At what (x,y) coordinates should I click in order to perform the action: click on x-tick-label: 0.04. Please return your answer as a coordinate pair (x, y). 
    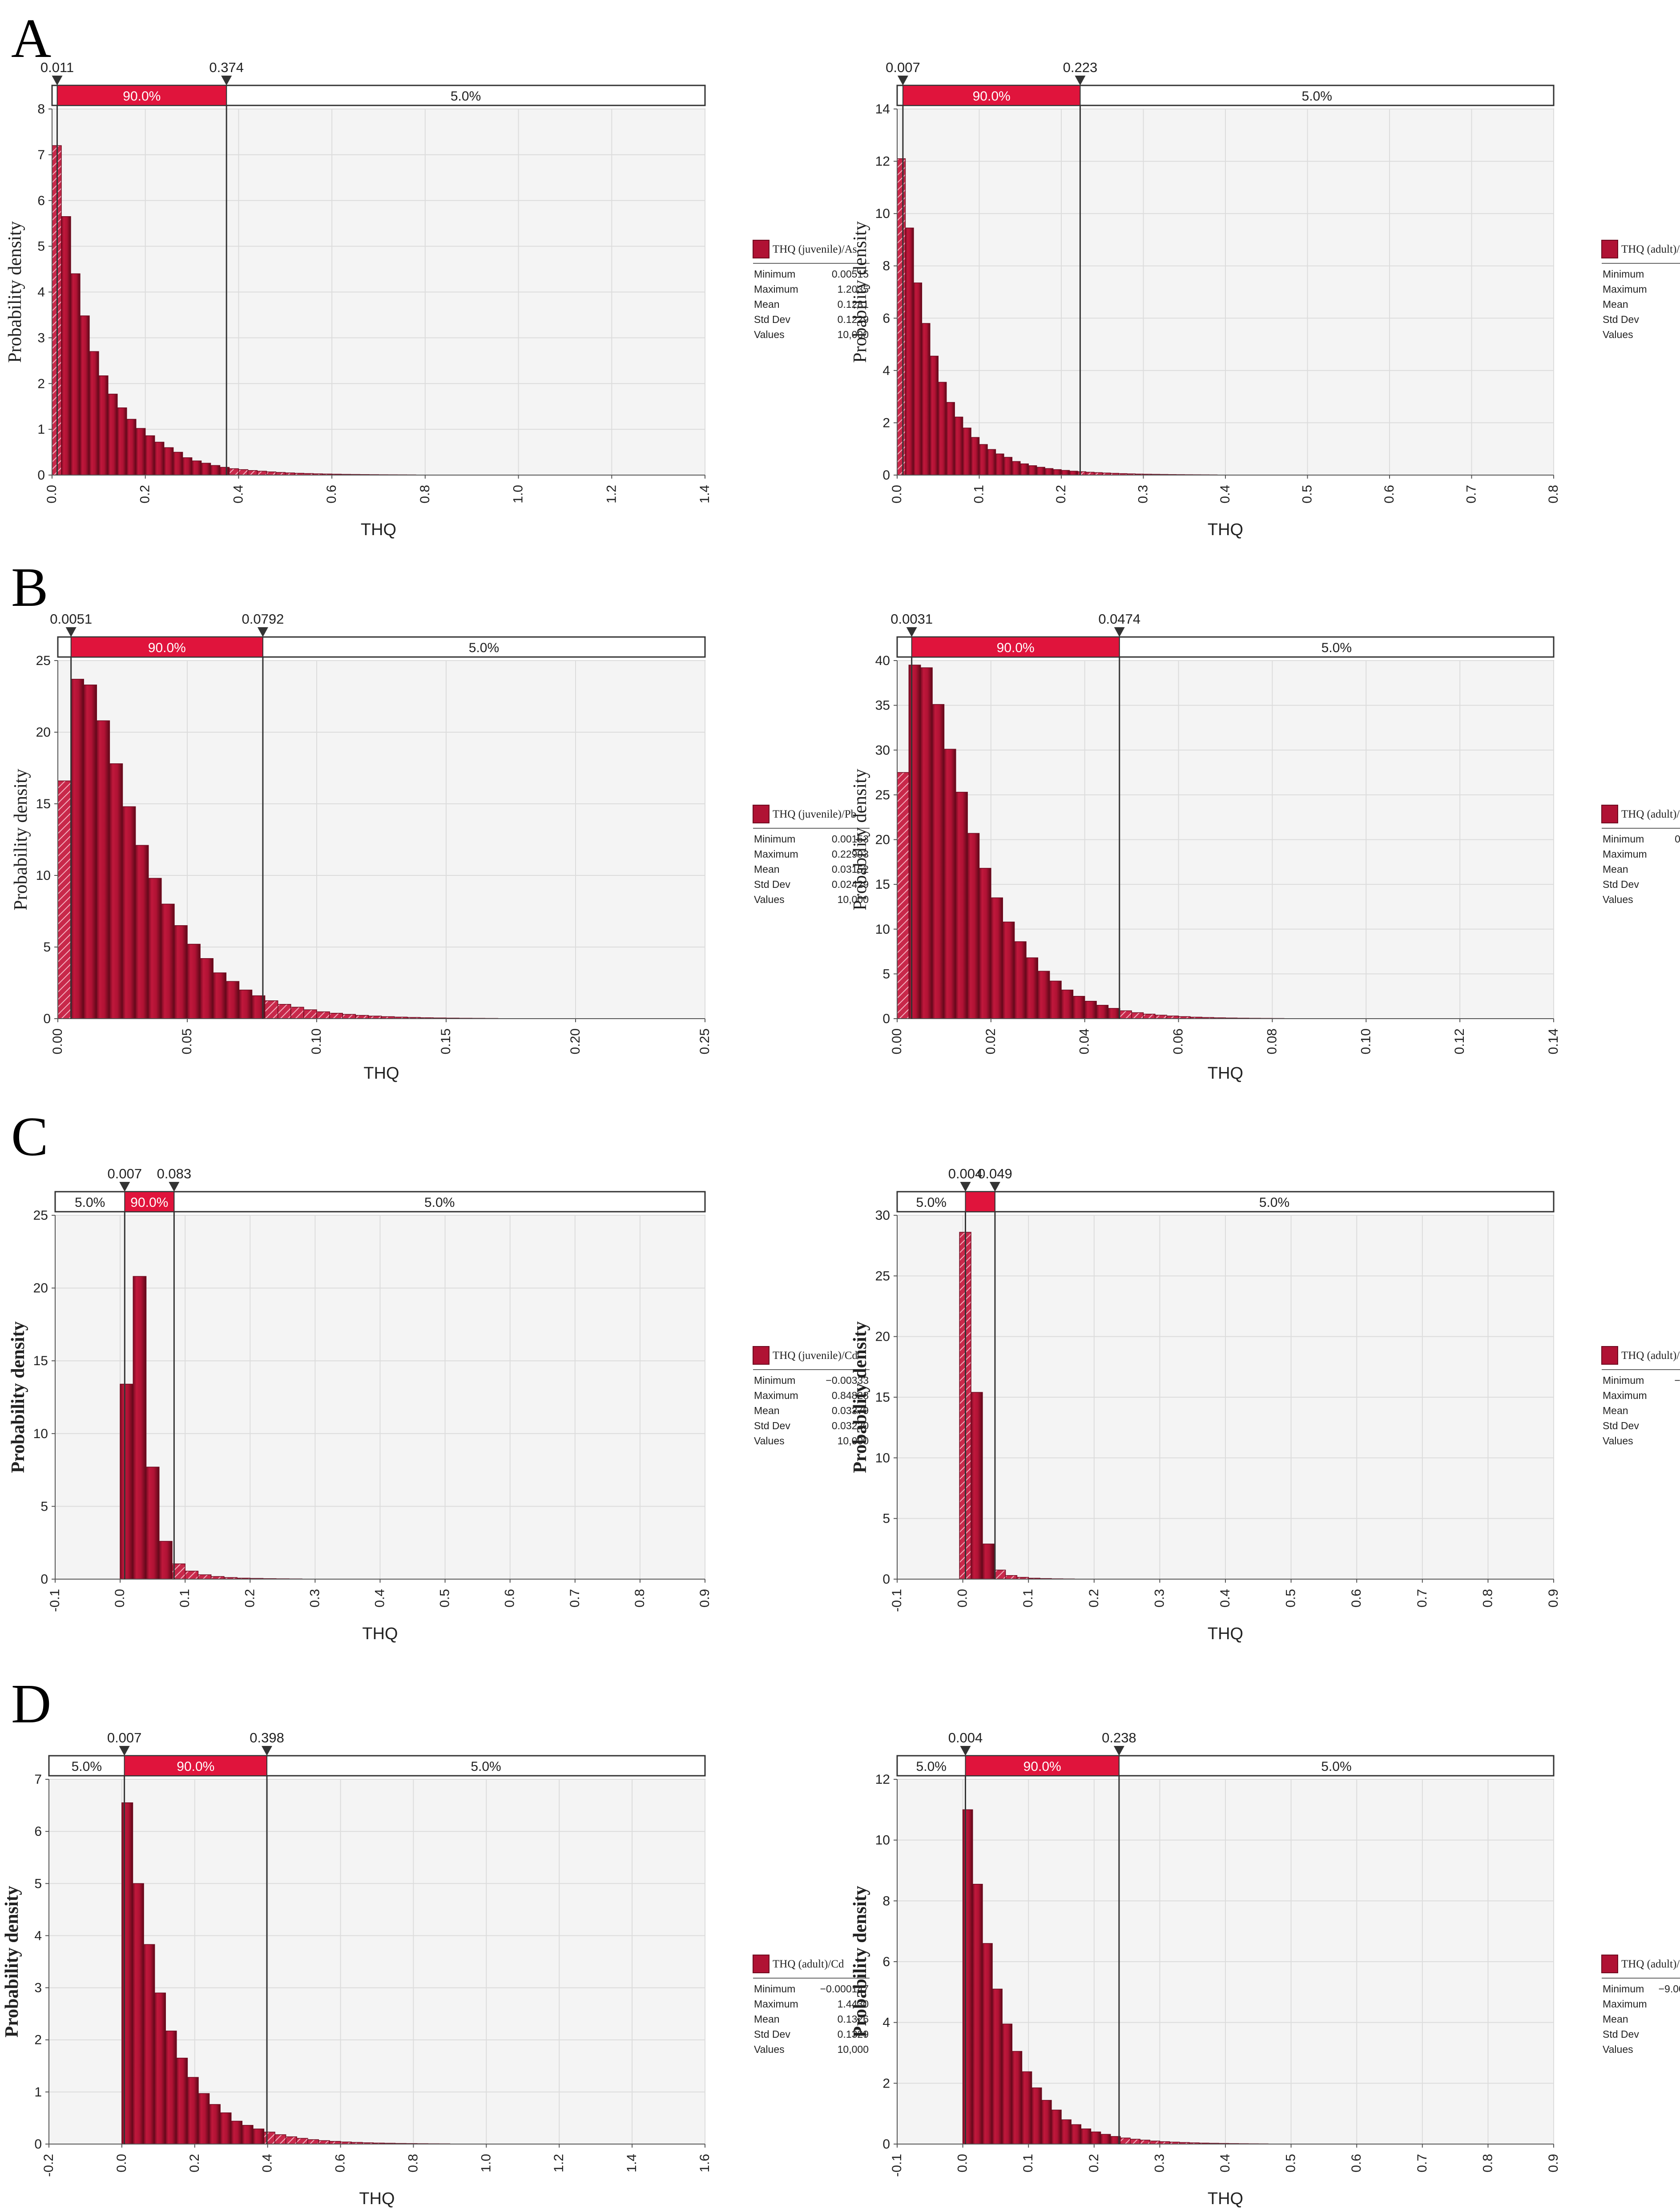
    Looking at the image, I should click on (1084, 1041).